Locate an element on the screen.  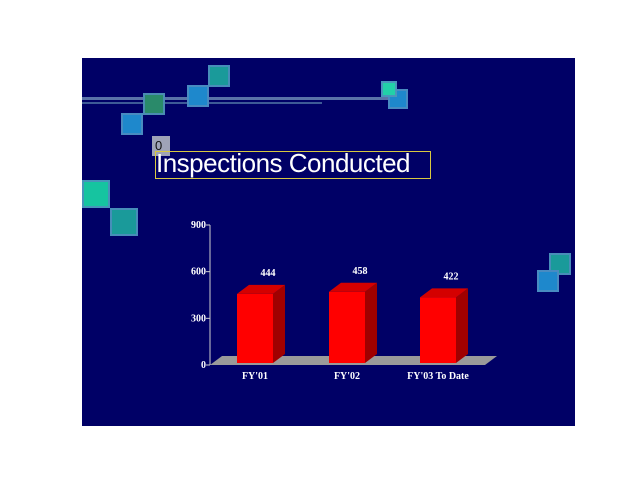
category-label: FY'03 To Date is located at coordinates (438, 376).